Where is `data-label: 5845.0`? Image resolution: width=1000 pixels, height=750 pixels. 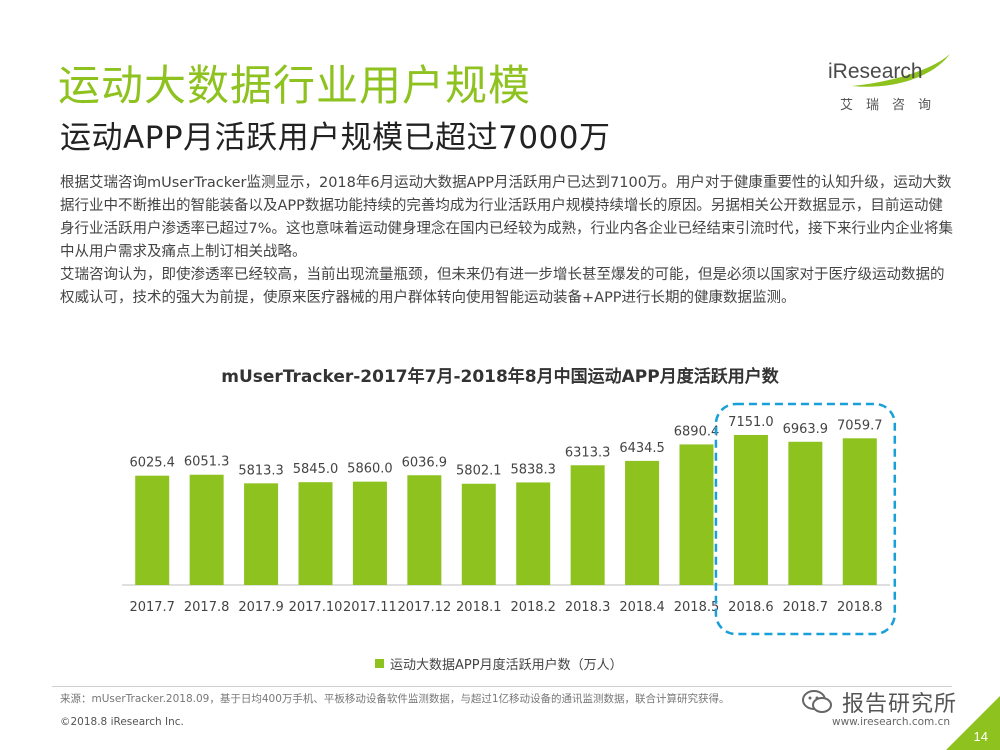 data-label: 5845.0 is located at coordinates (316, 469).